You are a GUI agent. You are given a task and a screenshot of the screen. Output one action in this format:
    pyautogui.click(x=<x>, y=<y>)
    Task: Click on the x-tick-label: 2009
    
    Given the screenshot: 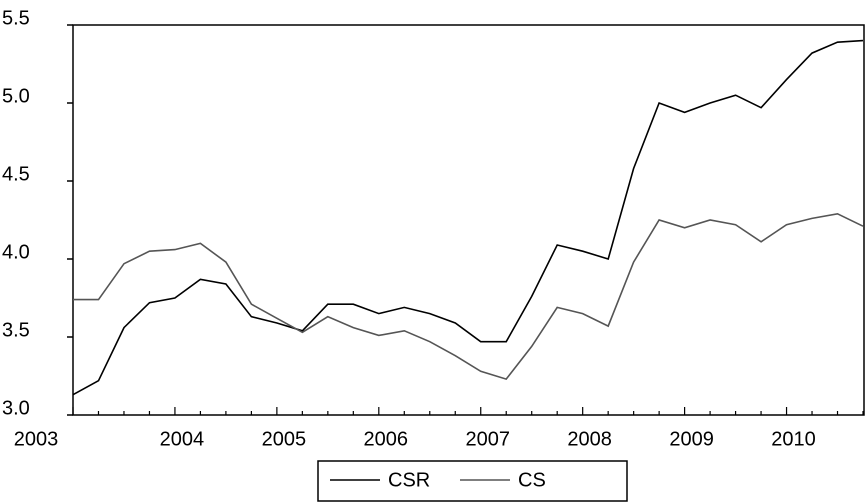 What is the action you would take?
    pyautogui.click(x=691, y=439)
    